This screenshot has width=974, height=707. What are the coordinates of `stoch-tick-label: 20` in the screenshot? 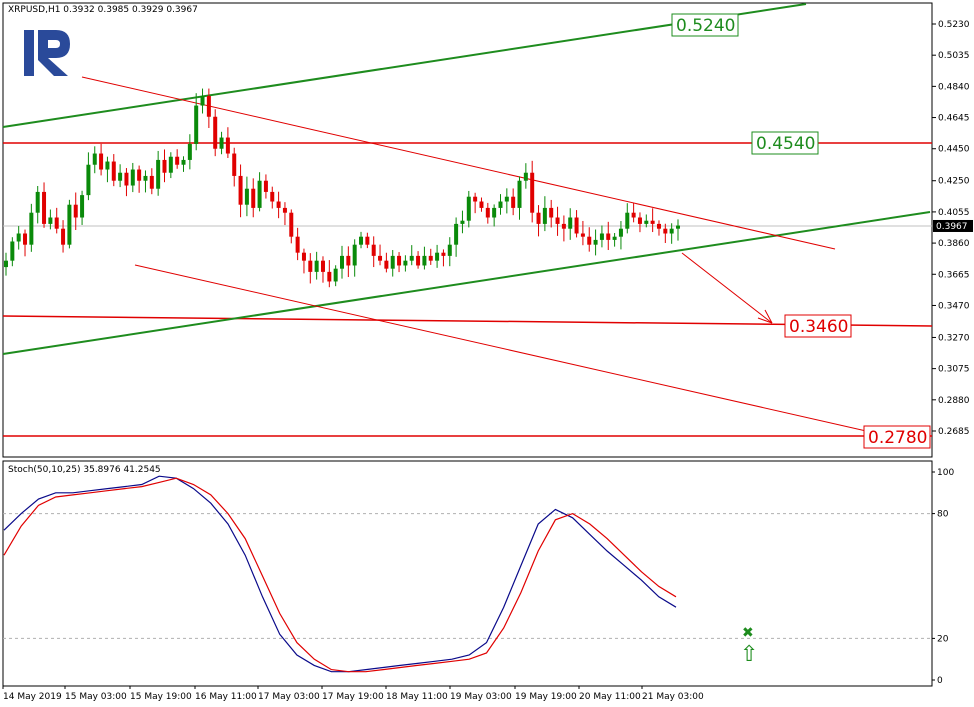 It's located at (943, 639).